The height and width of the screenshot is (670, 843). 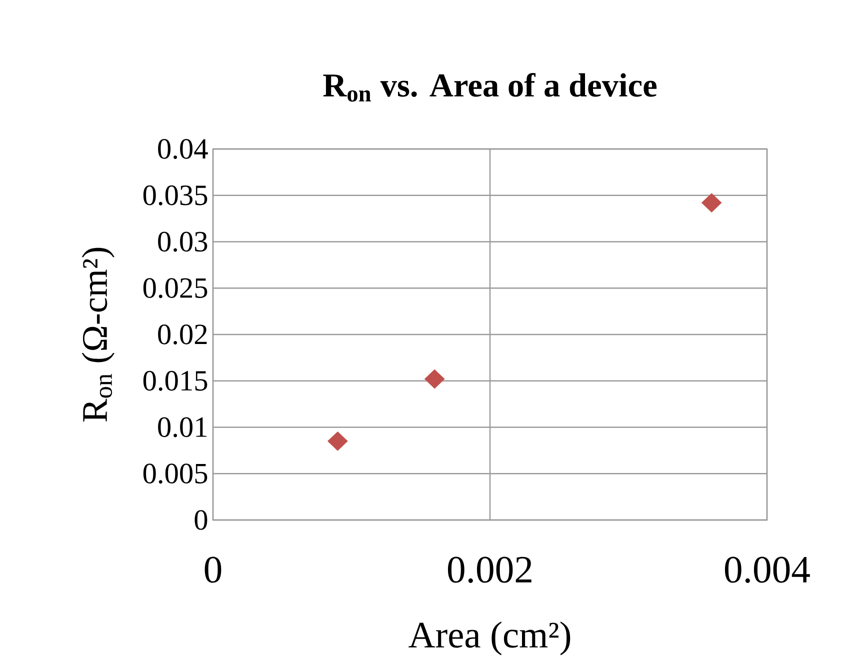 What do you see at coordinates (490, 87) in the screenshot?
I see `chart-title: R$_{on}$ vs. Area of a device` at bounding box center [490, 87].